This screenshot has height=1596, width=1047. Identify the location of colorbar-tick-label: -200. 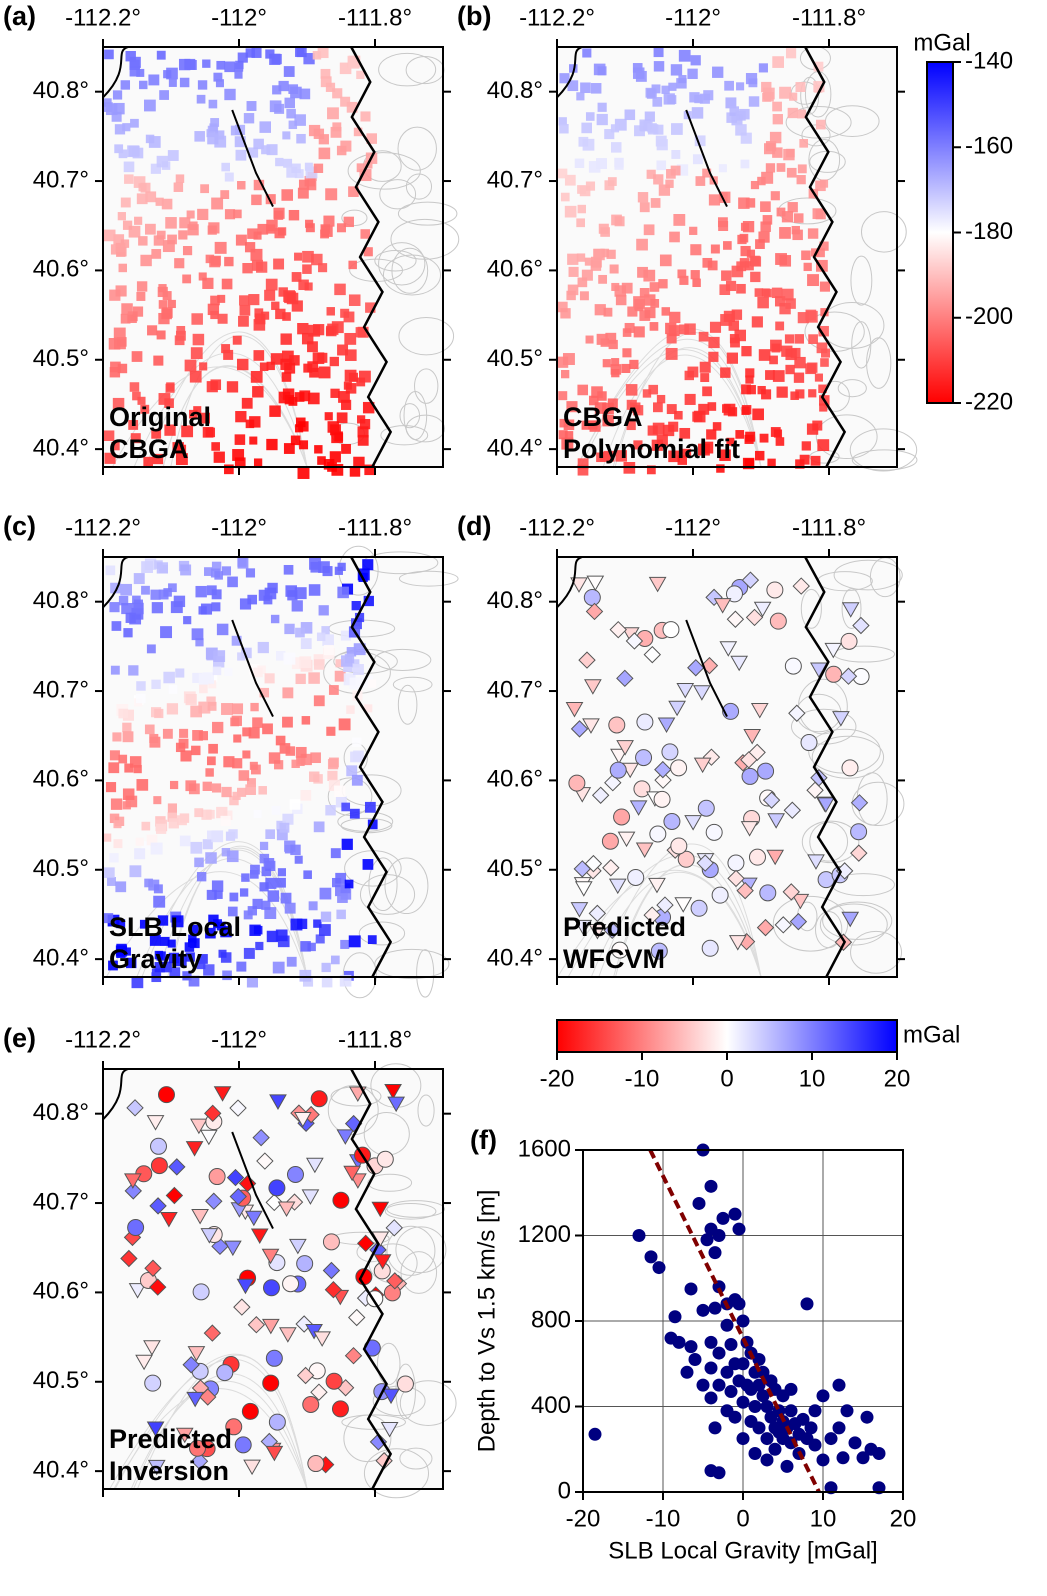
(989, 316).